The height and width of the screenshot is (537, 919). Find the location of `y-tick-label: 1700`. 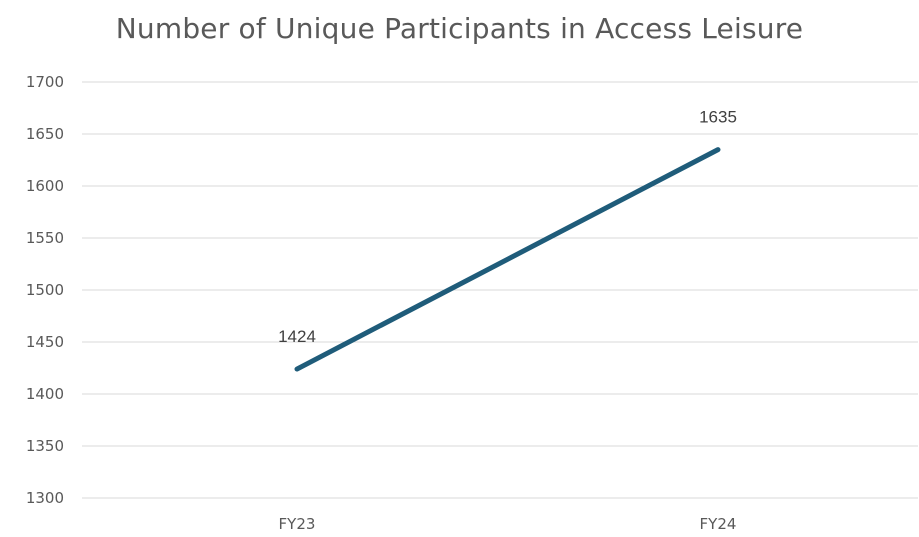

y-tick-label: 1700 is located at coordinates (45, 82).